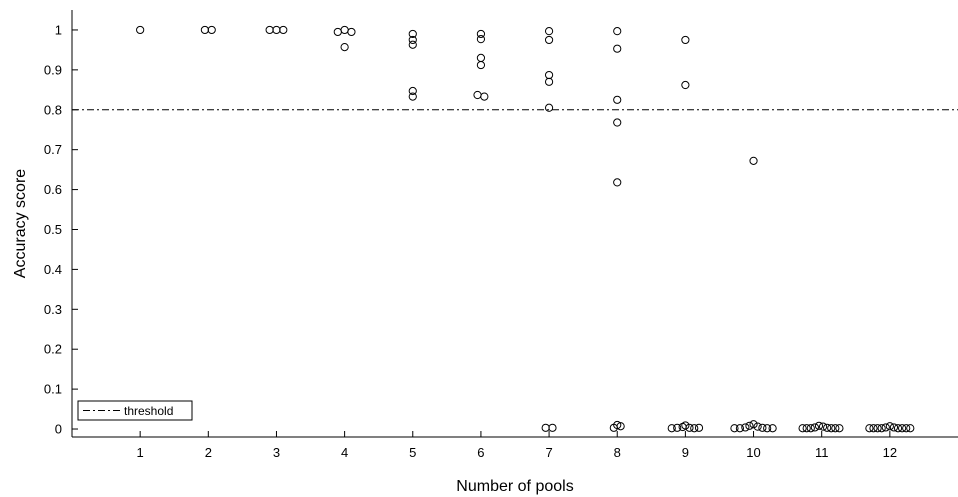  I want to click on x-tick-label: 10, so click(753, 452).